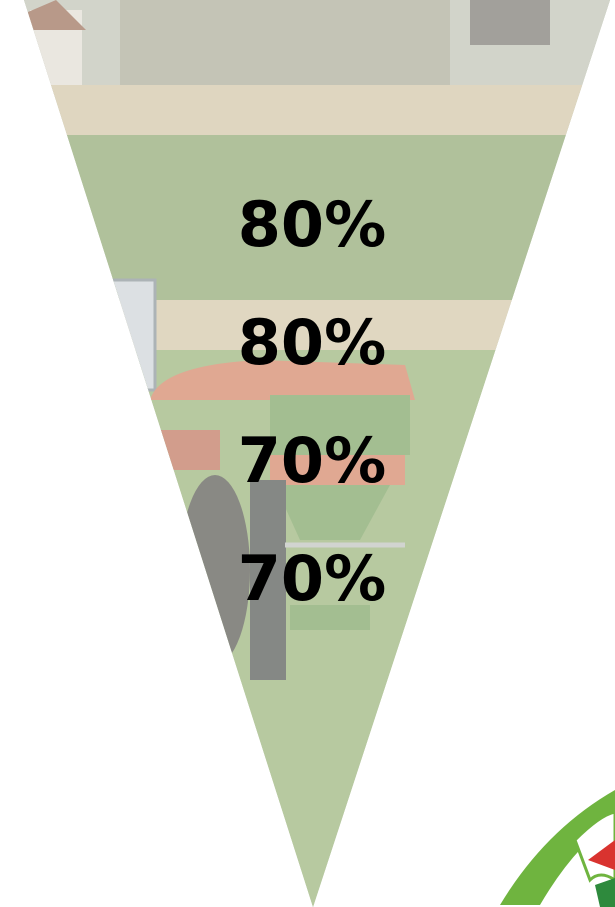  I want to click on logo, so click(557, 848).